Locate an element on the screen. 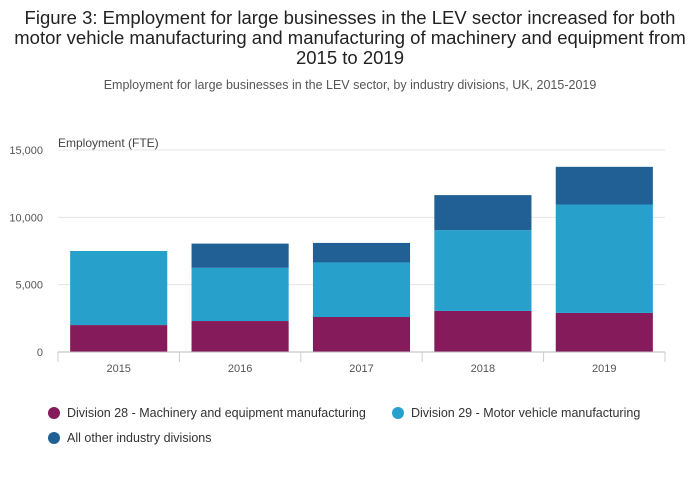 This screenshot has width=700, height=502. legend-item: All other industry divisions is located at coordinates (130, 438).